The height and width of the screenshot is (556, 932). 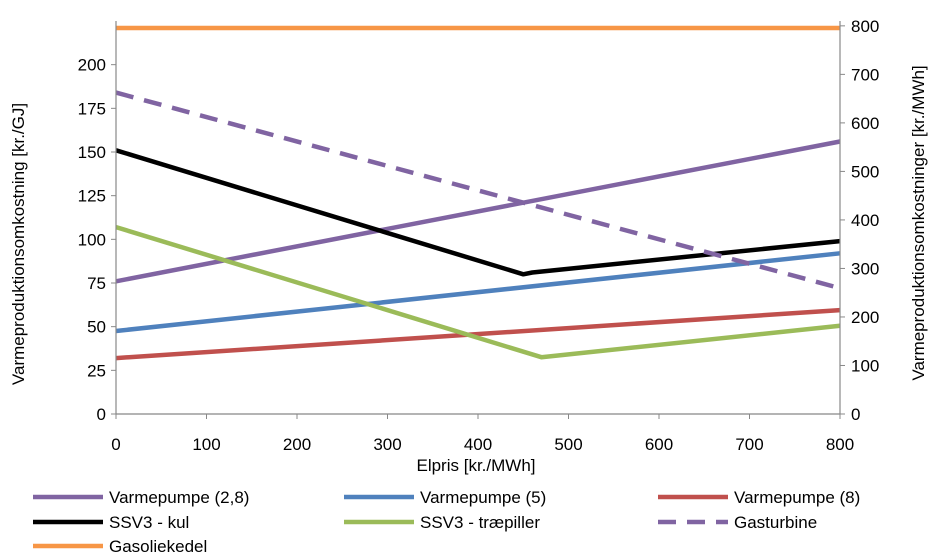 I want to click on y2-tick-label: 200, so click(x=865, y=317).